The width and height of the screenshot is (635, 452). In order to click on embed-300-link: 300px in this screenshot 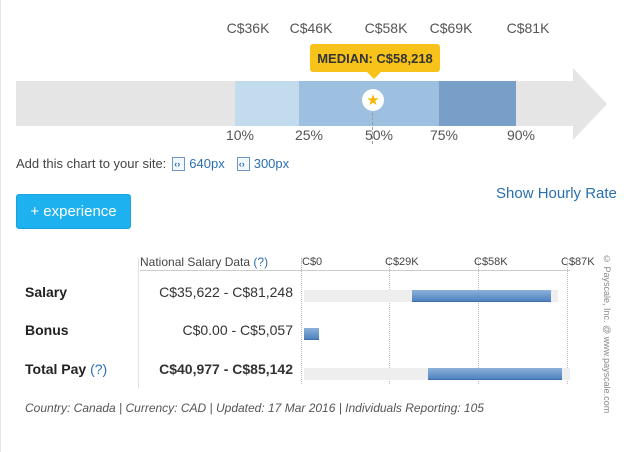, I will do `click(263, 163)`.